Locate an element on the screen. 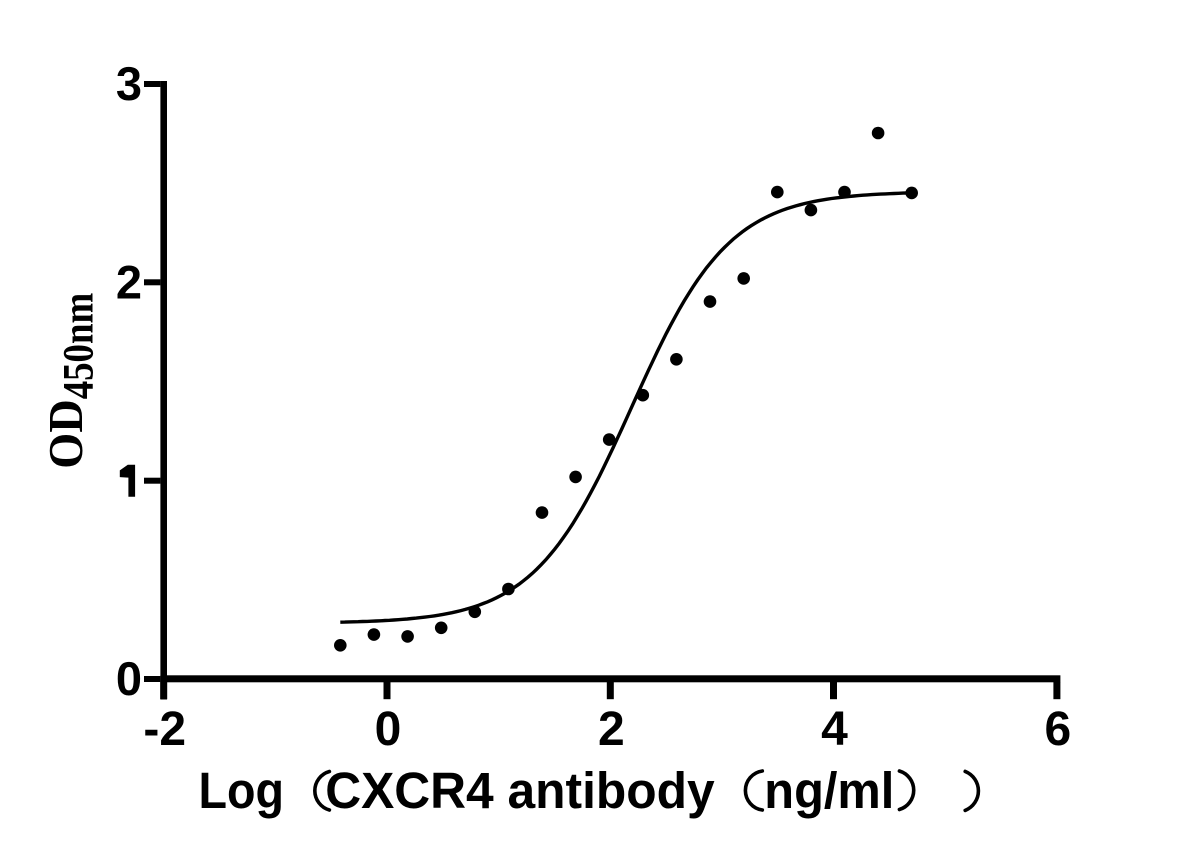 The width and height of the screenshot is (1193, 863). svg-text: -2 is located at coordinates (164, 729).